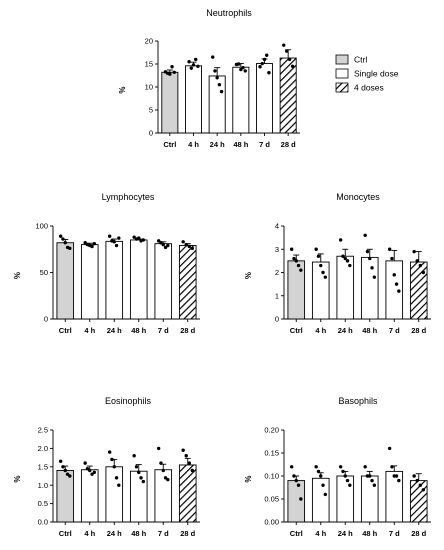 This screenshot has width=444, height=550. I want to click on y-tick-label: 0.20, so click(271, 430).